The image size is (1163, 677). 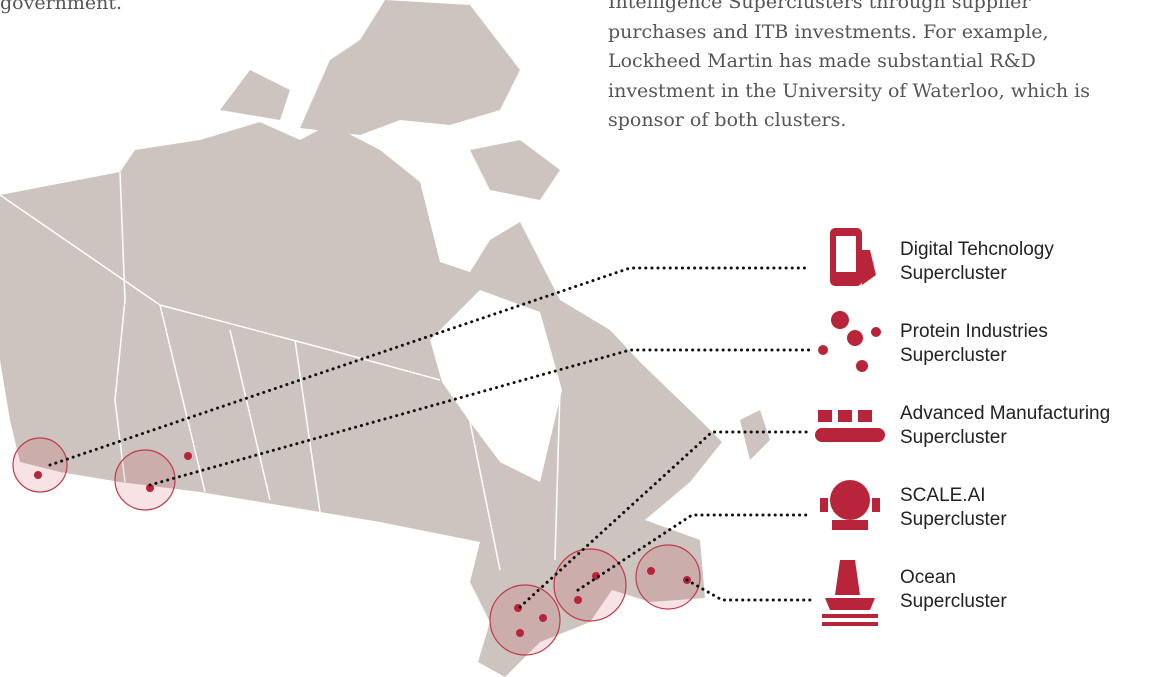 I want to click on legend-label: Protein Industries, so click(x=974, y=331).